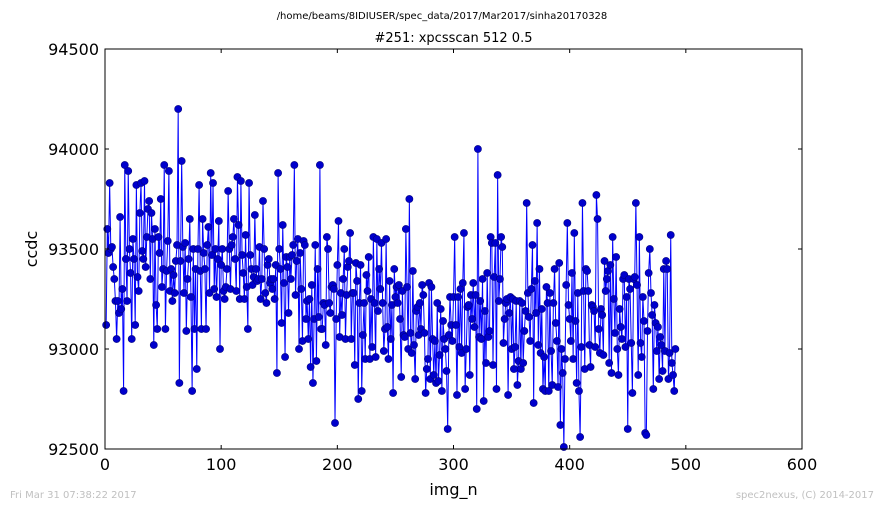 This screenshot has height=509, width=884. Describe the element at coordinates (453, 490) in the screenshot. I see `x-axis-label: img_n` at that location.